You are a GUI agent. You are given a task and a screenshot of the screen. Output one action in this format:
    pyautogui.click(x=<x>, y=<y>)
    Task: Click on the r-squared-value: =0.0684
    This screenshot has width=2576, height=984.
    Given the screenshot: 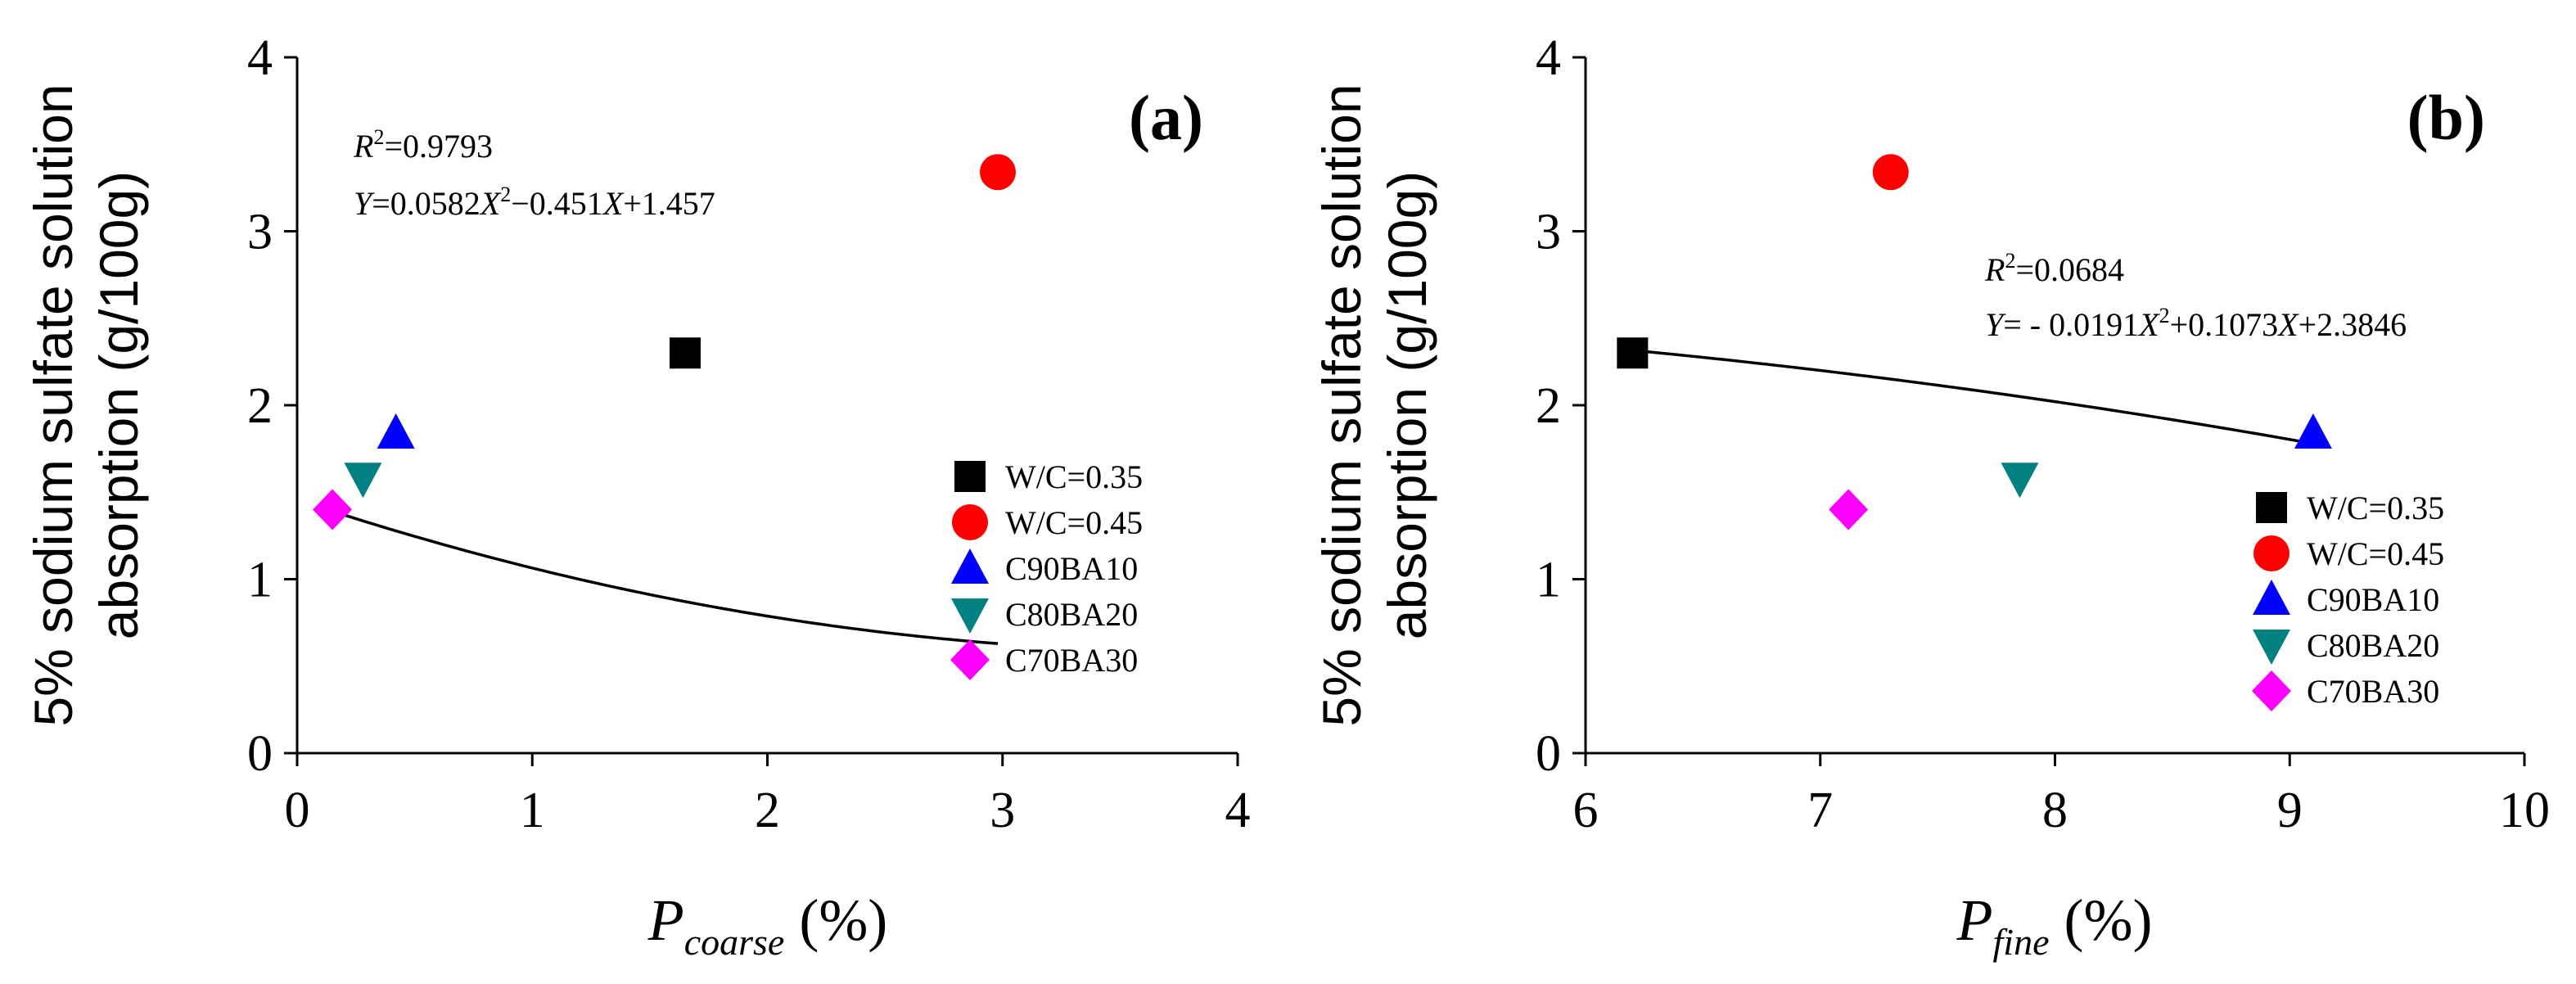 What is the action you would take?
    pyautogui.click(x=2069, y=269)
    